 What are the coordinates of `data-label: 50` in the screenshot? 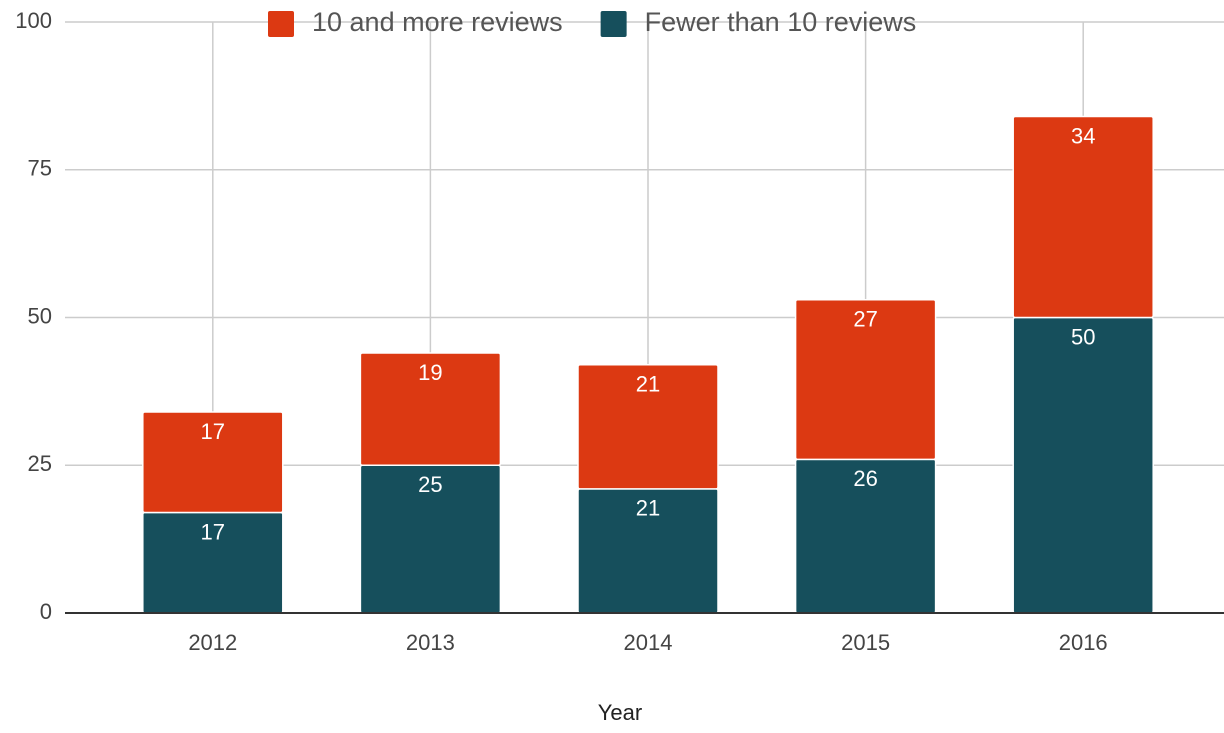 It's located at (1083, 336).